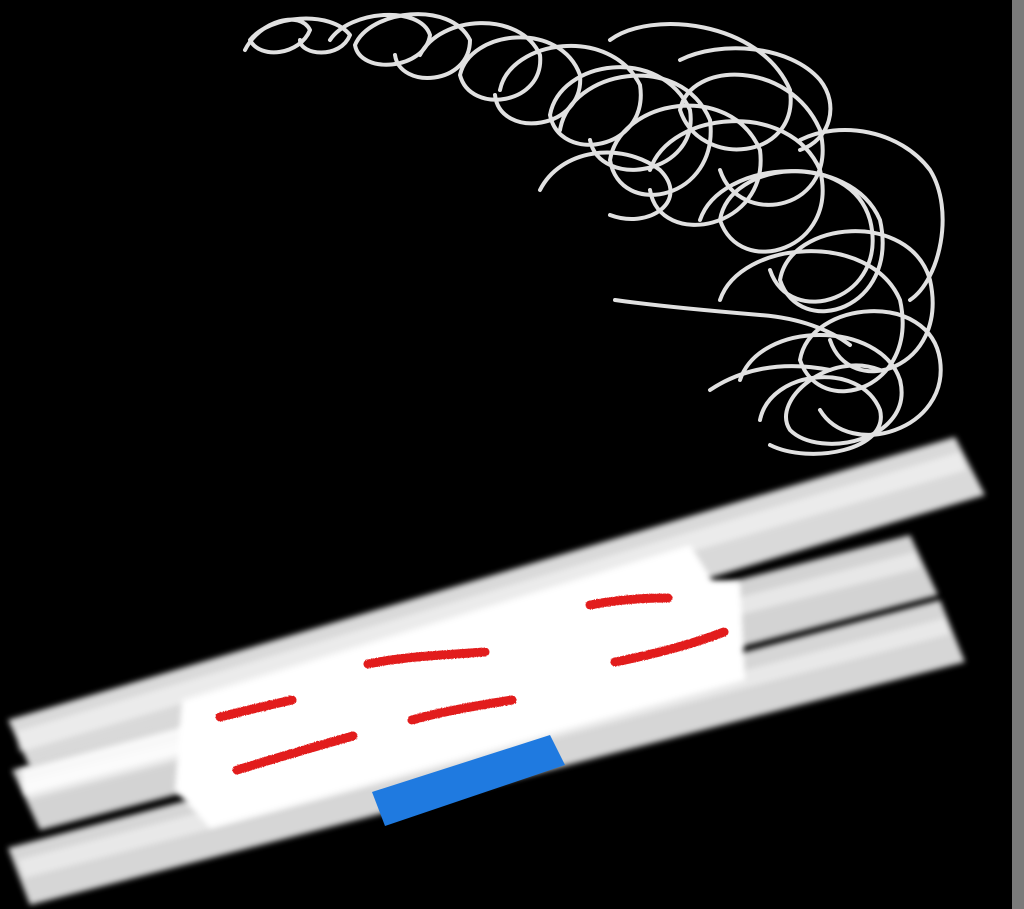 This screenshot has height=909, width=1024. What do you see at coordinates (1018, 454) in the screenshot?
I see `canvas-right-edge` at bounding box center [1018, 454].